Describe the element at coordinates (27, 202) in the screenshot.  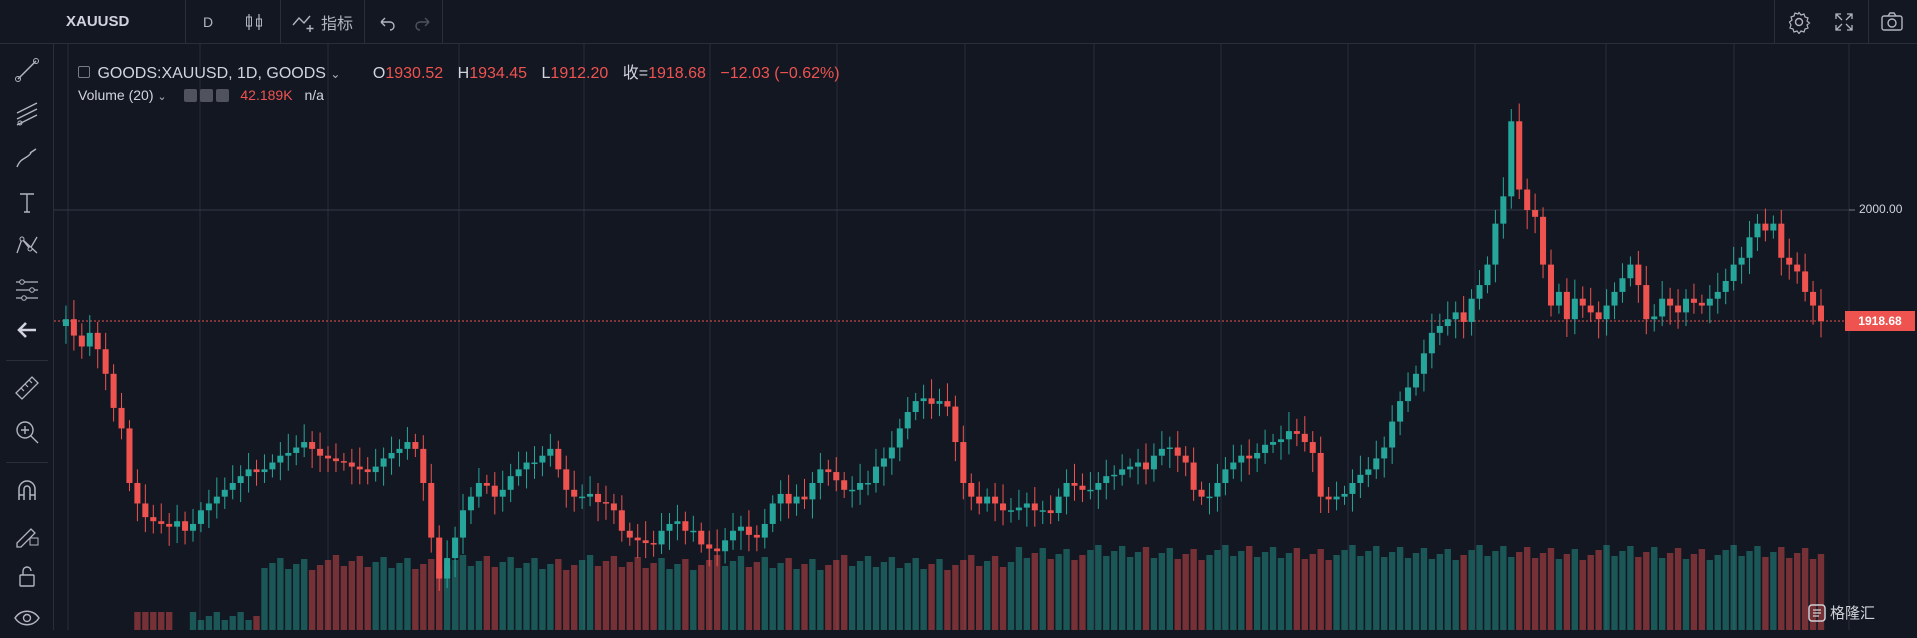
I see `text-icon` at that location.